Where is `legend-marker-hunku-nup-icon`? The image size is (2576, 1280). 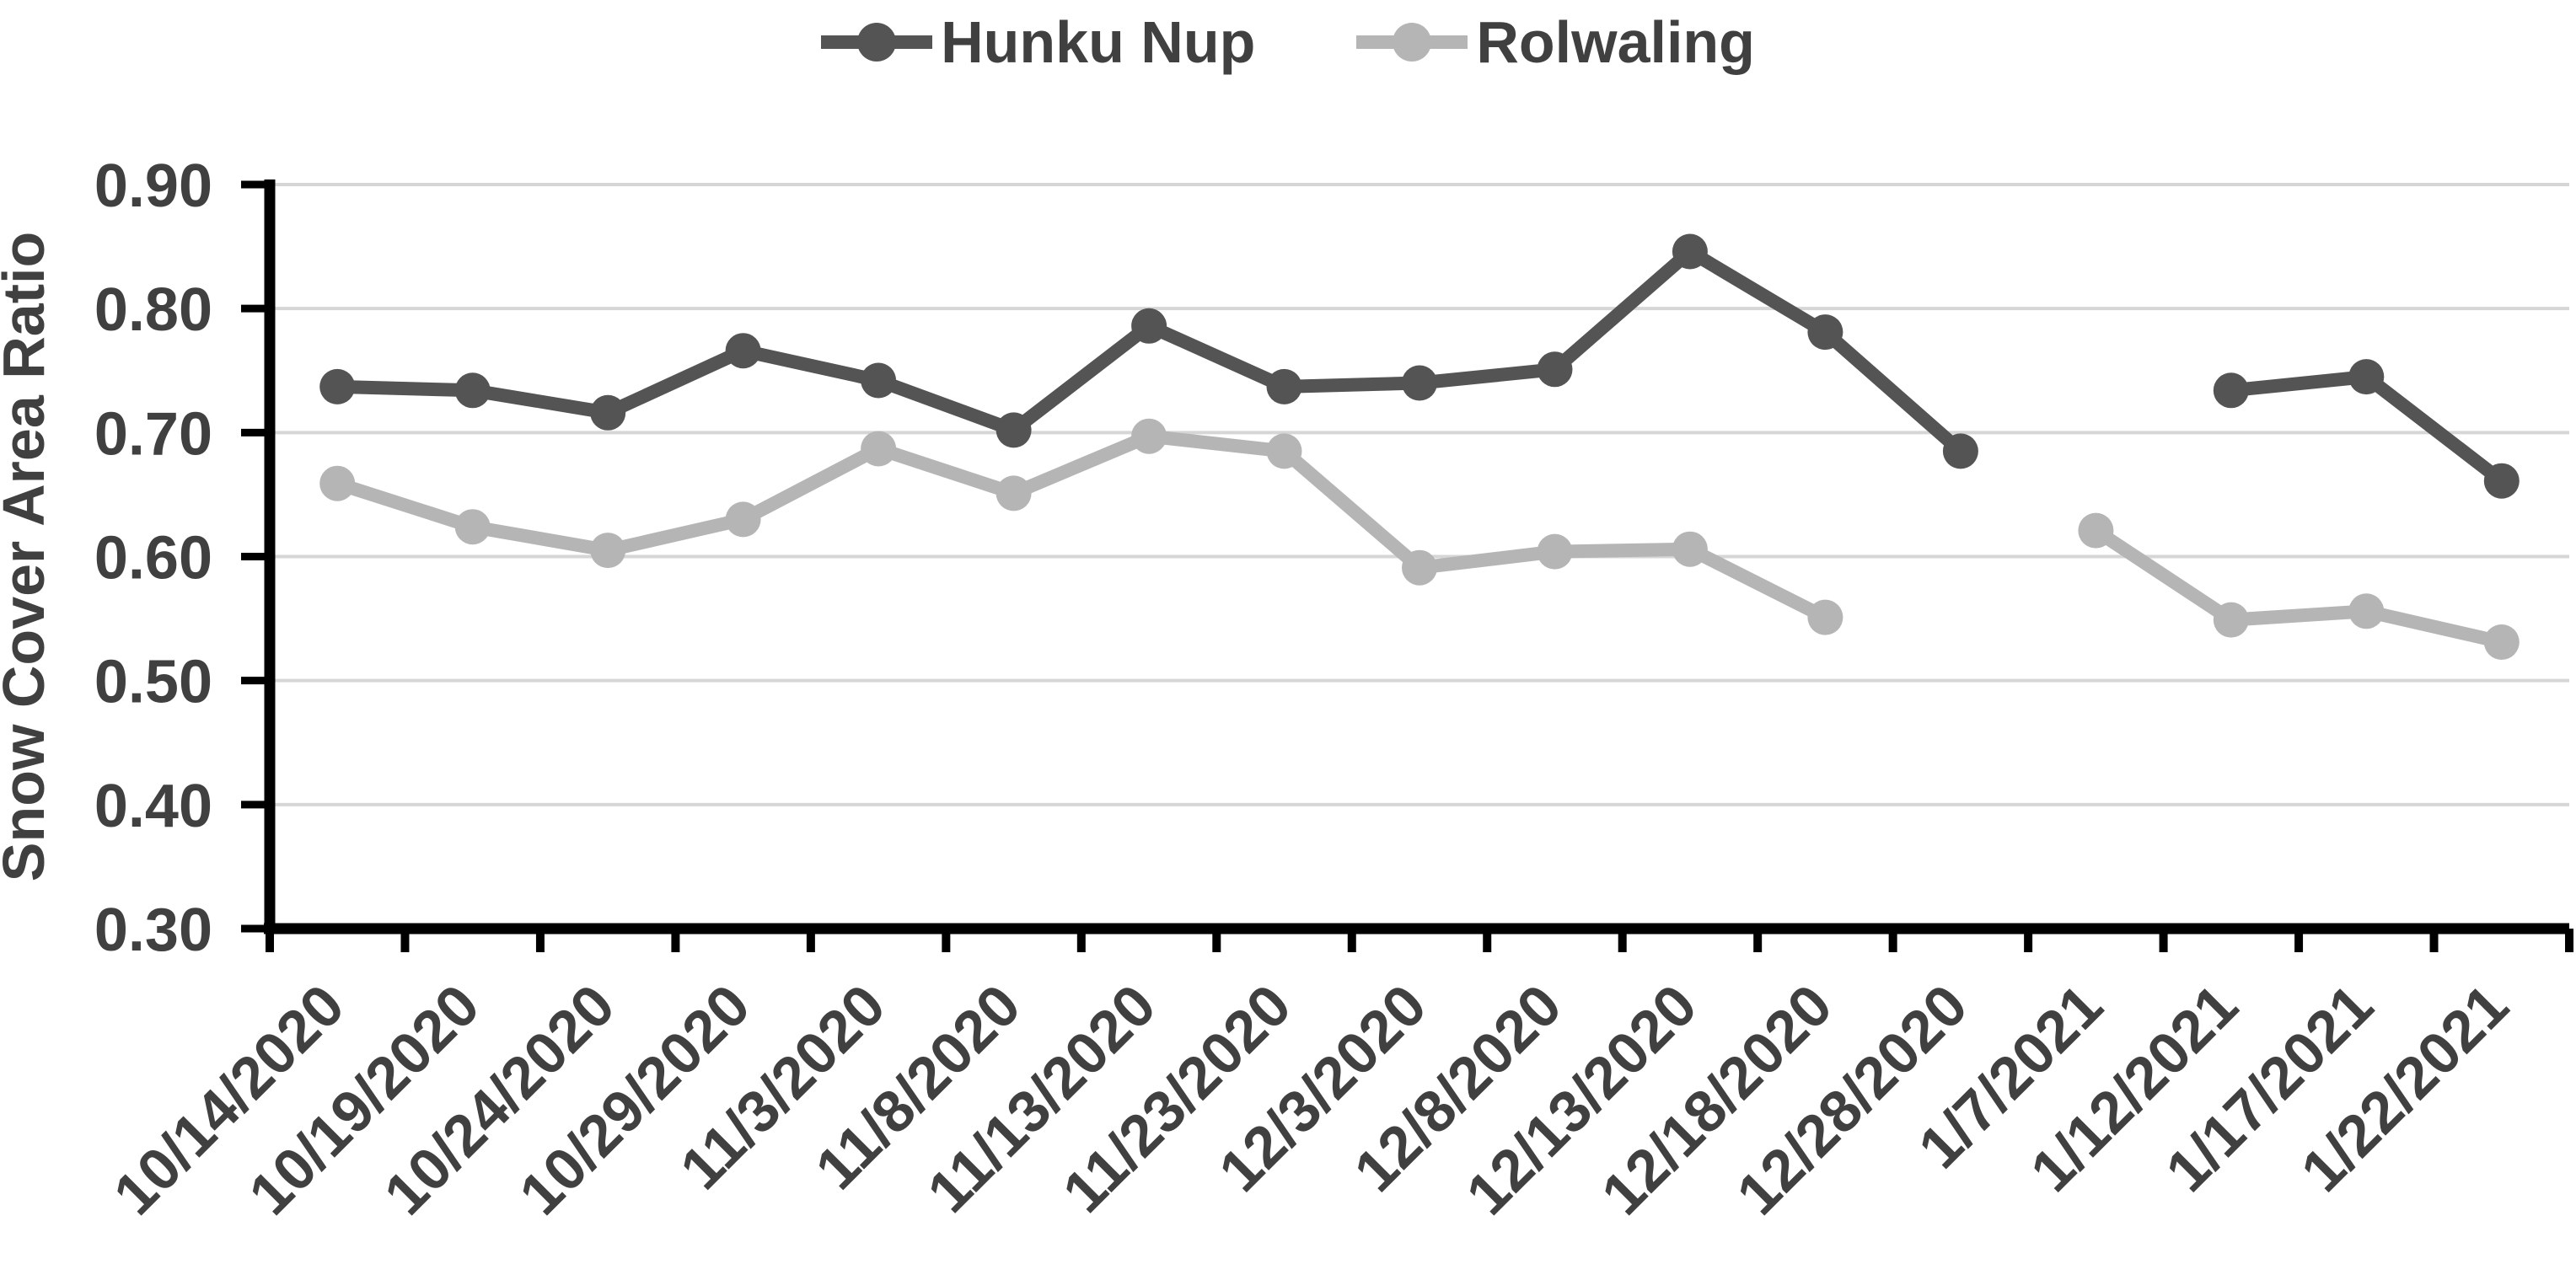 legend-marker-hunku-nup-icon is located at coordinates (877, 42).